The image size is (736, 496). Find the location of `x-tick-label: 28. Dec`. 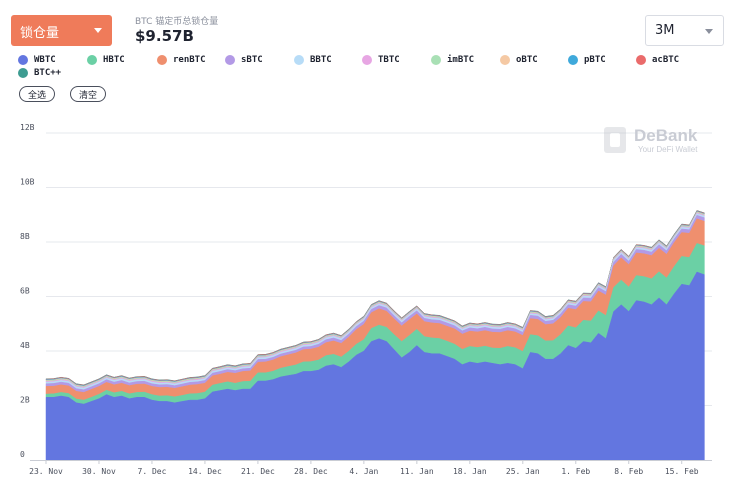

x-tick-label: 28. Dec is located at coordinates (311, 471).